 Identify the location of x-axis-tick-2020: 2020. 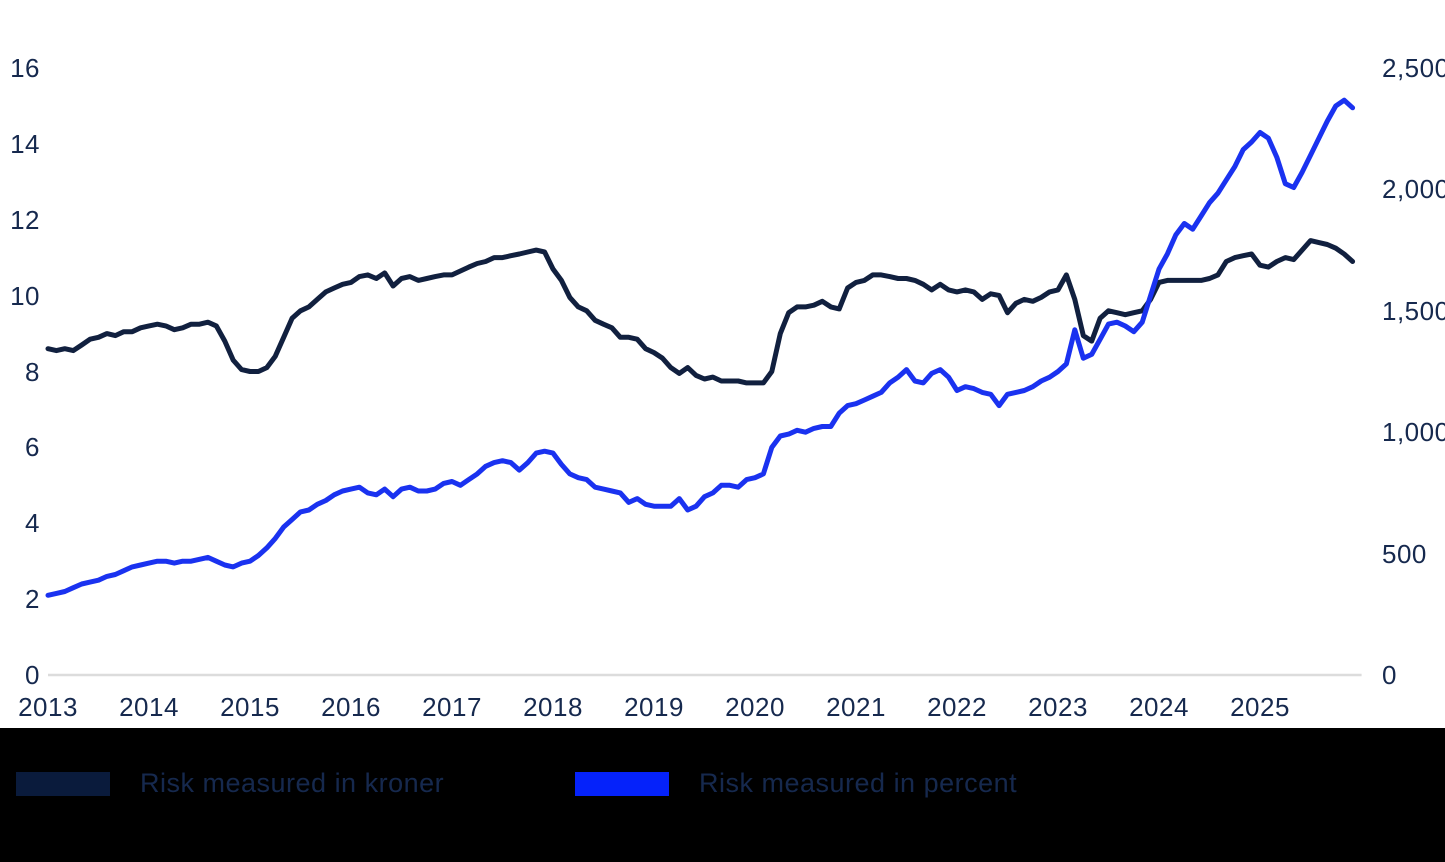
(755, 707).